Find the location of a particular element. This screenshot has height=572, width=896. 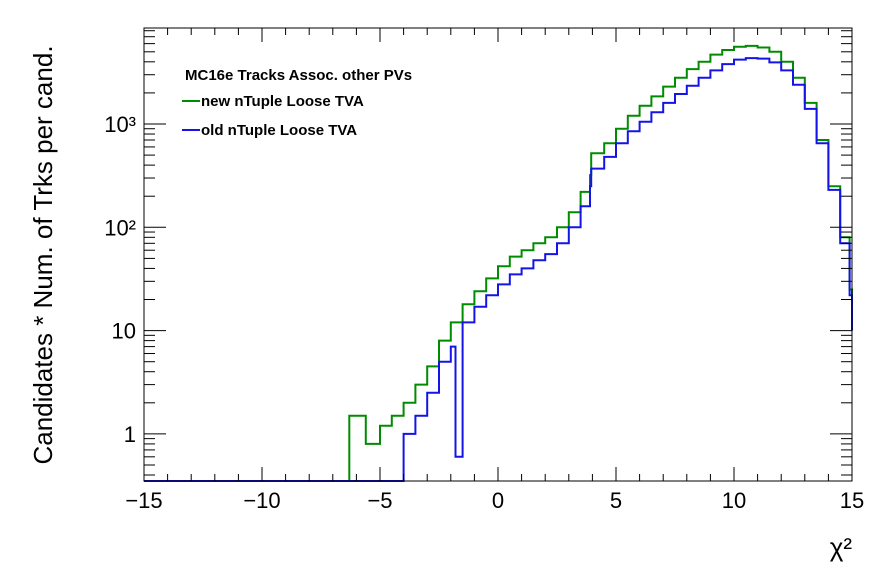

x-tick-label: −15 is located at coordinates (143, 500).